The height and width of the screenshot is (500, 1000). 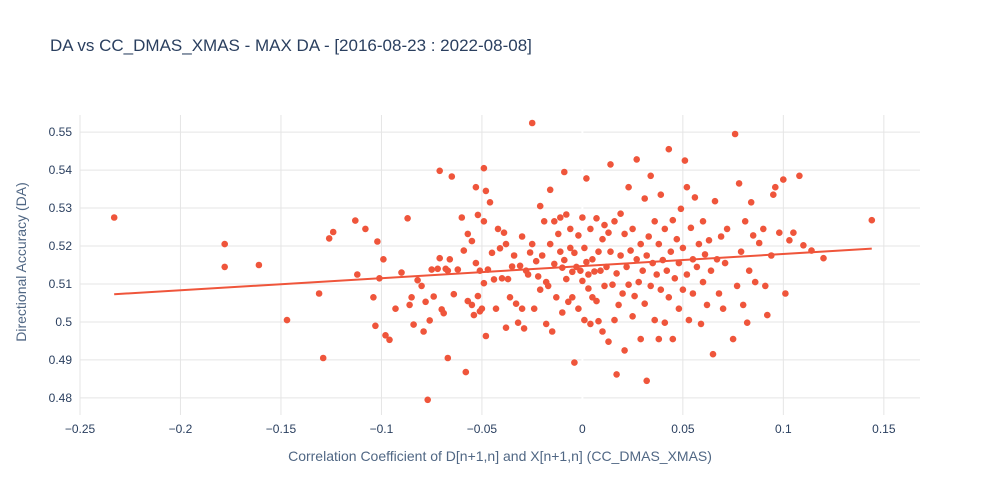 I want to click on y-tick-label: 0.53, so click(x=61, y=208).